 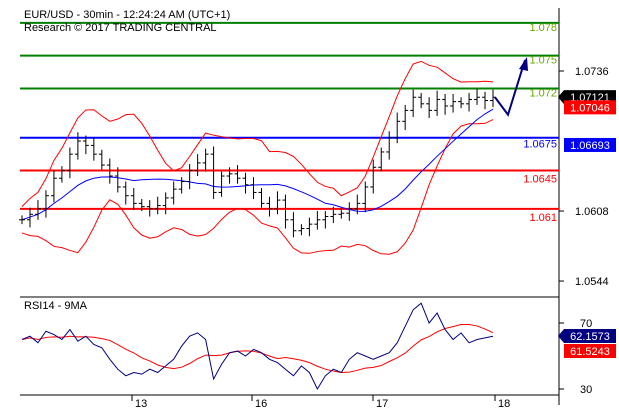 I want to click on last-price-badge-pointer, so click(x=561, y=97).